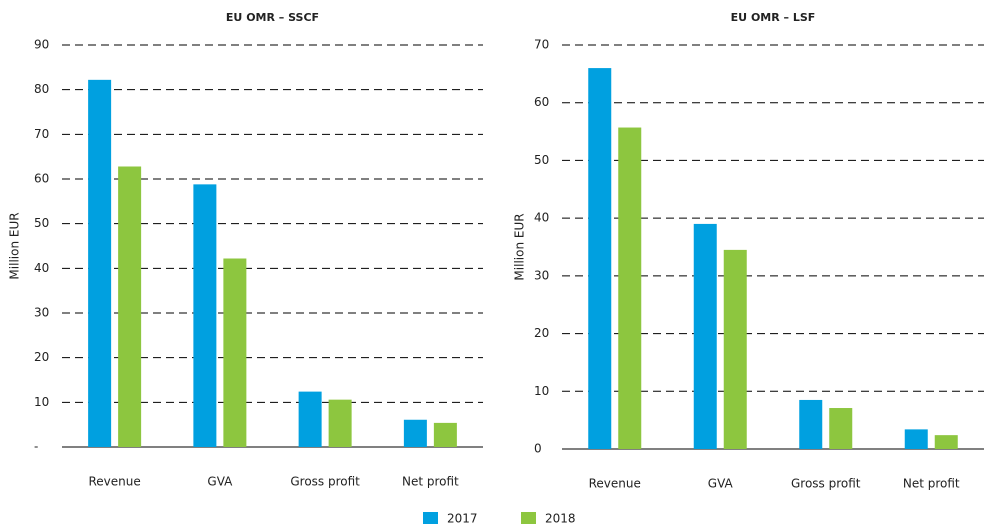  What do you see at coordinates (41, 89) in the screenshot?
I see `y-tick-label: 80` at bounding box center [41, 89].